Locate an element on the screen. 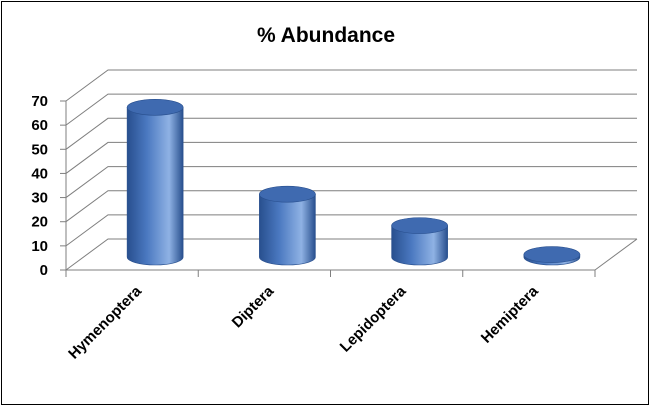 This screenshot has width=652, height=408. y-tick-label: 40 is located at coordinates (39, 173).